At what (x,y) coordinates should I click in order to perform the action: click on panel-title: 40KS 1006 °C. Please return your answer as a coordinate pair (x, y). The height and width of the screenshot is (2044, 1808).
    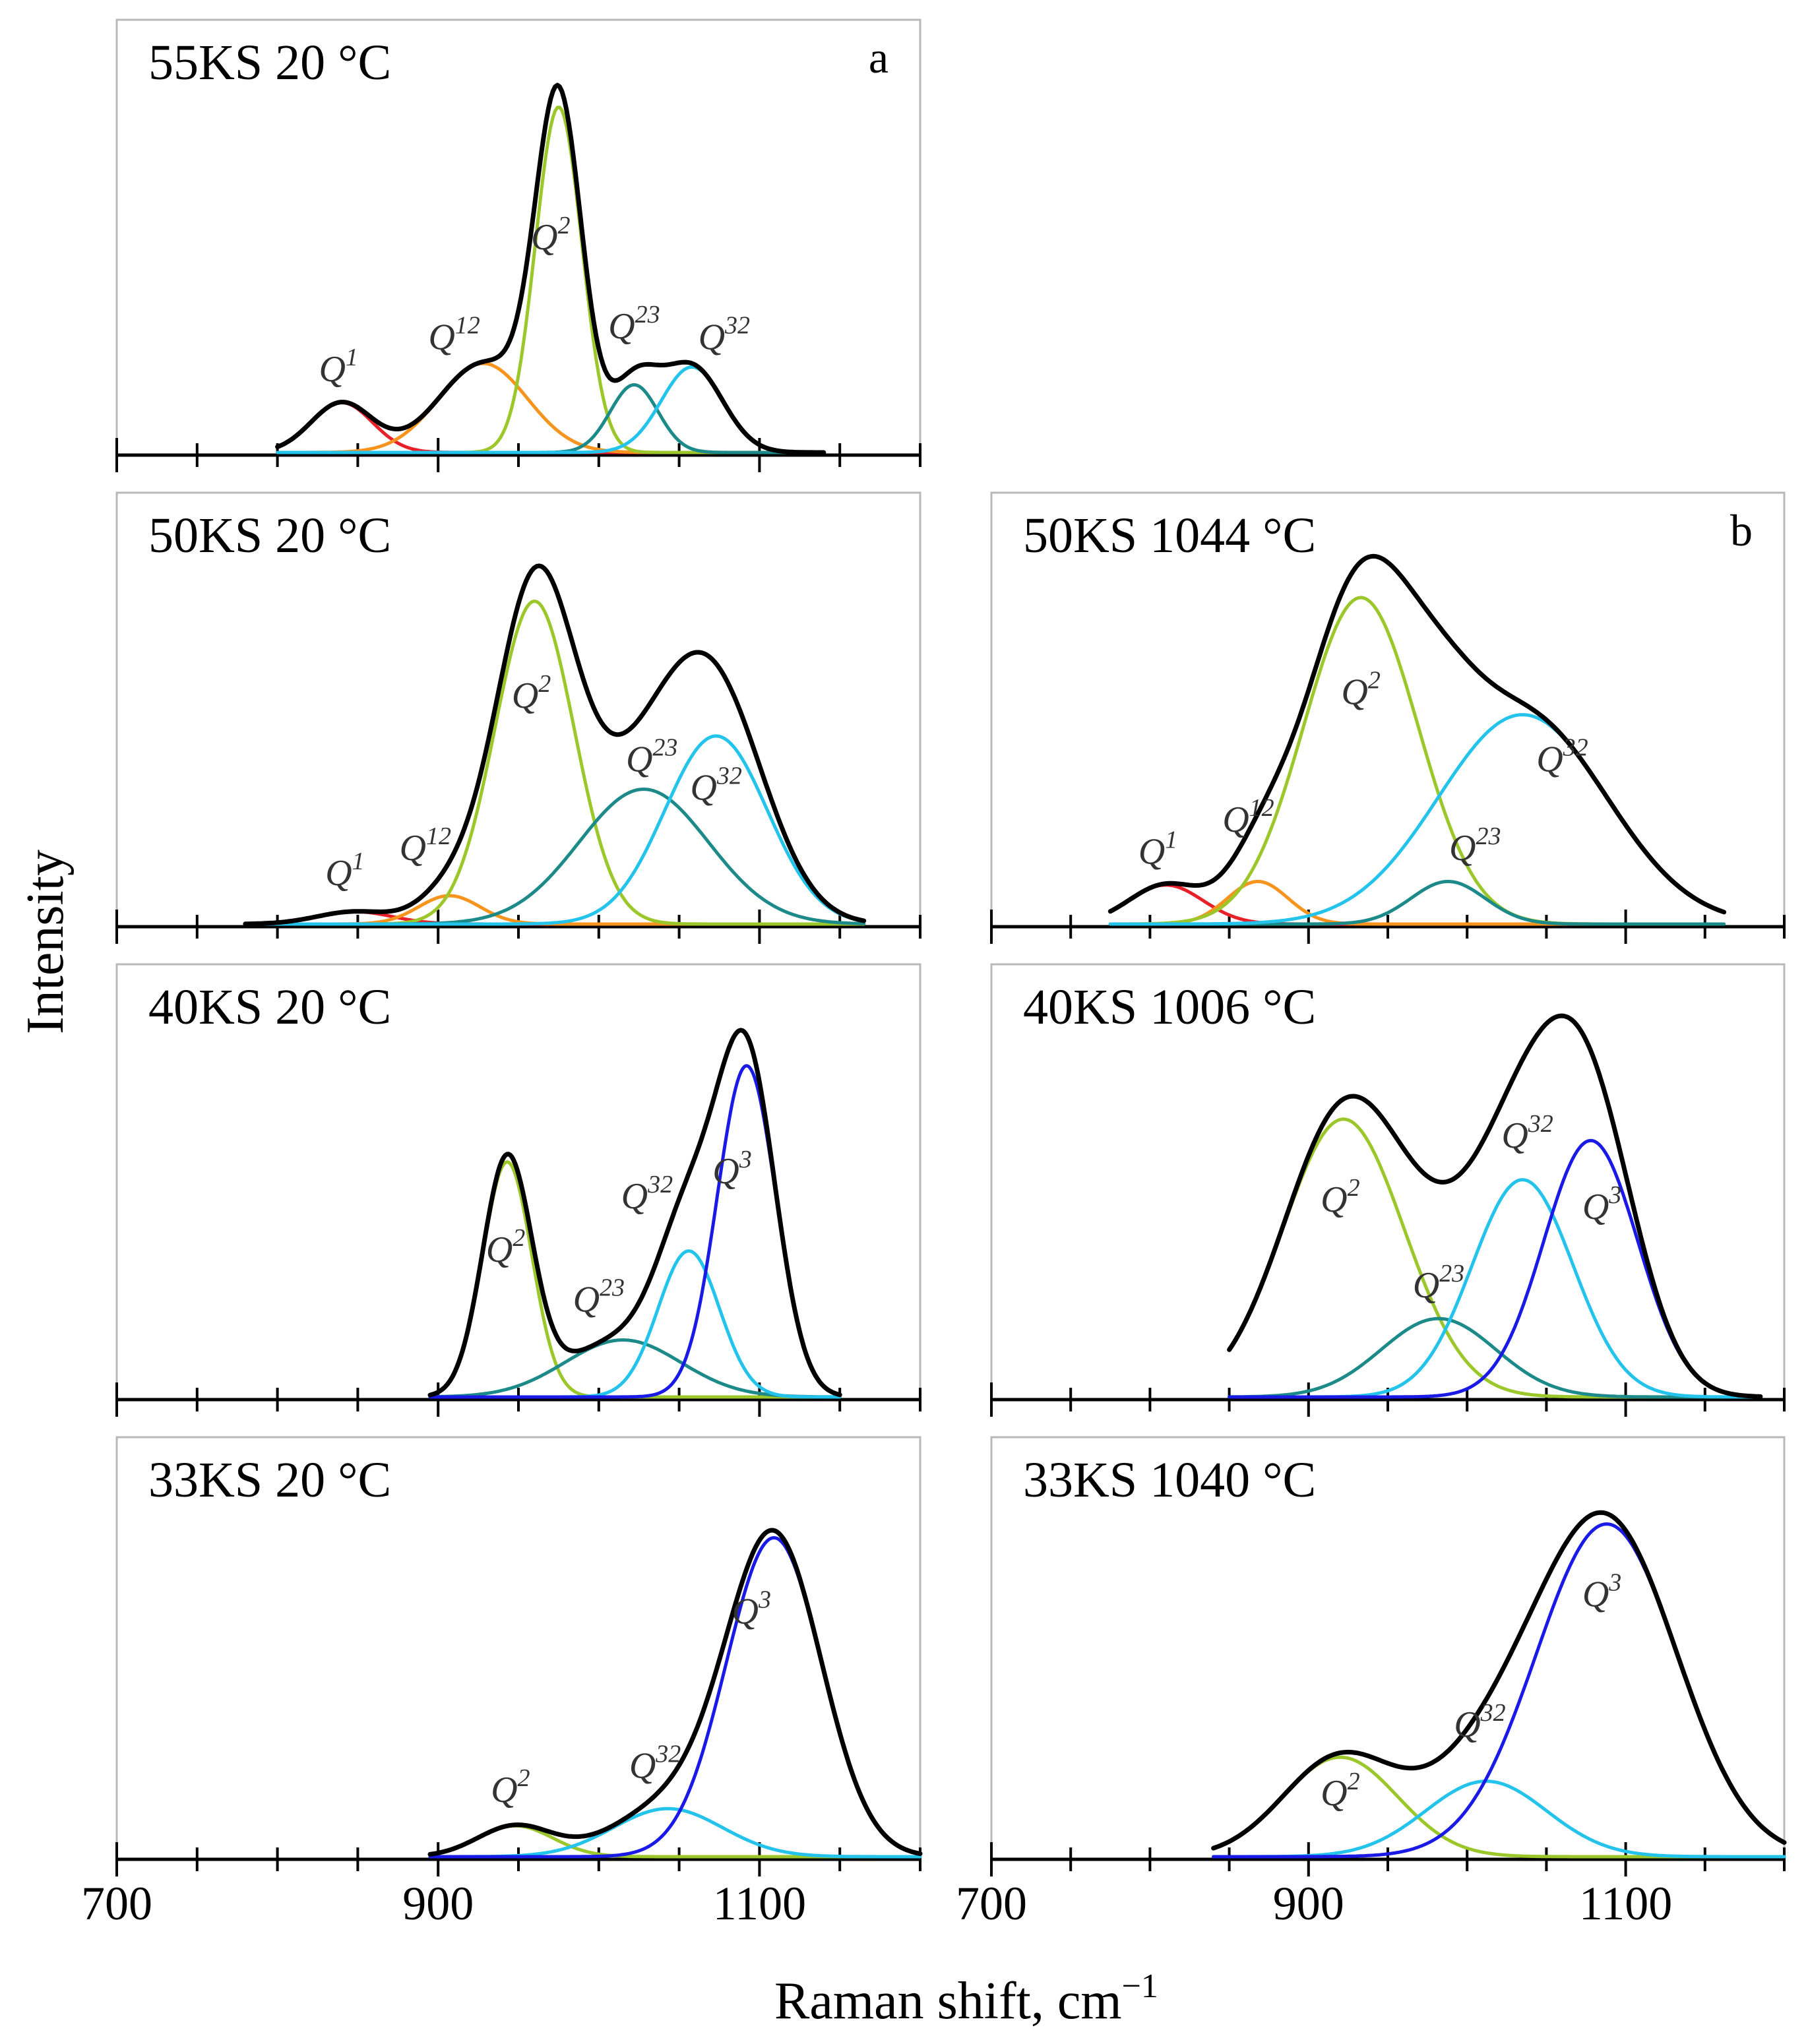
    Looking at the image, I should click on (1169, 1007).